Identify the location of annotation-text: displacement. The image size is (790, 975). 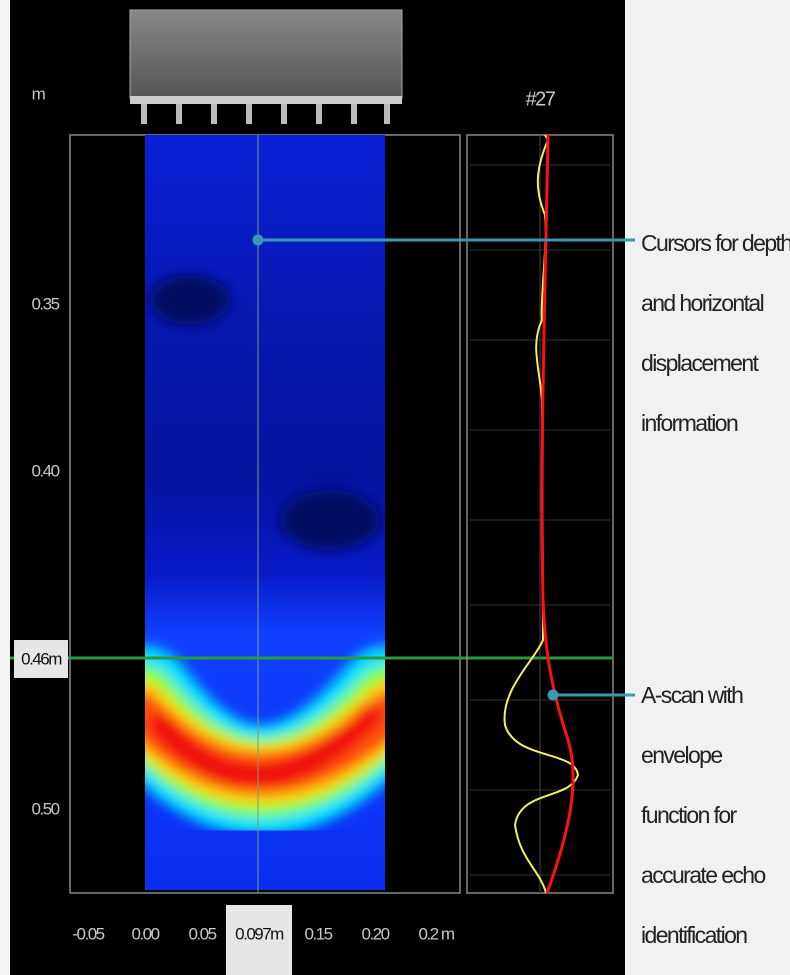
(700, 363).